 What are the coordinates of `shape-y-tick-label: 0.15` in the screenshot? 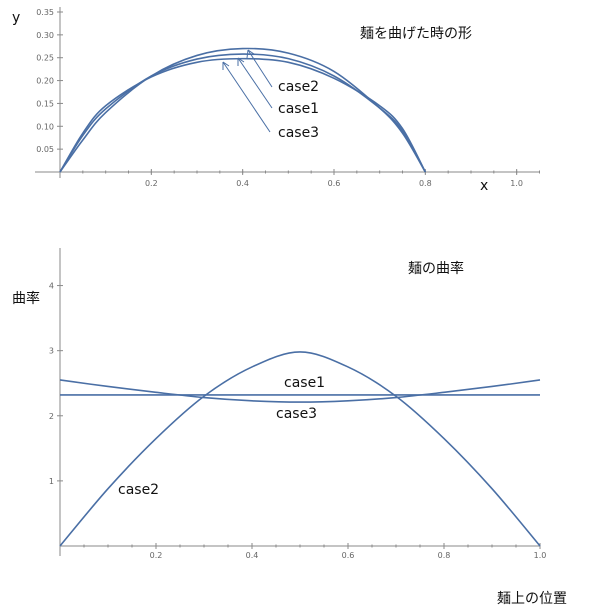 It's located at (45, 103).